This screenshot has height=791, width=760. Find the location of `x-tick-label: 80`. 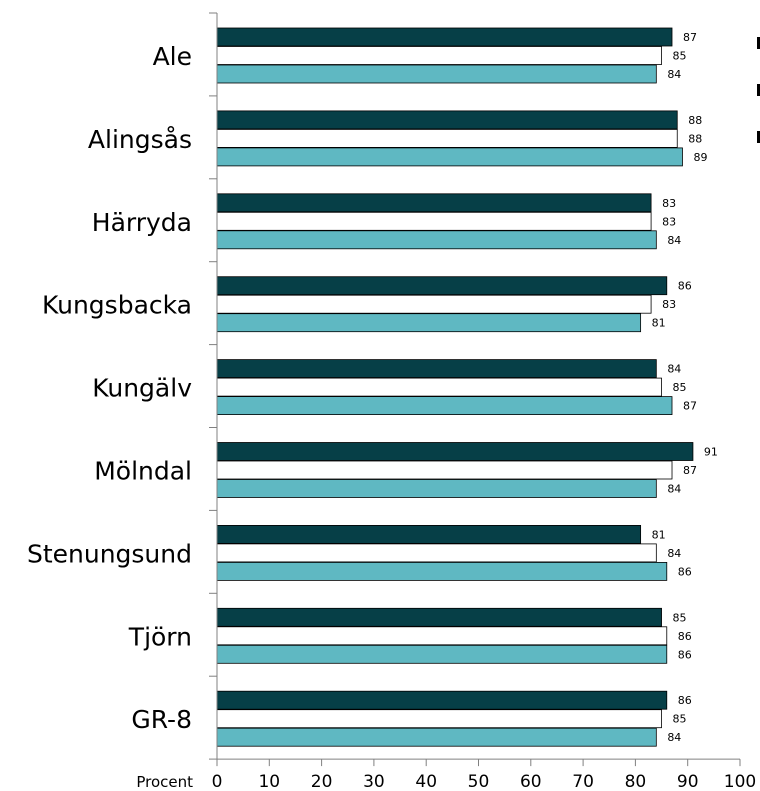

x-tick-label: 80 is located at coordinates (636, 781).